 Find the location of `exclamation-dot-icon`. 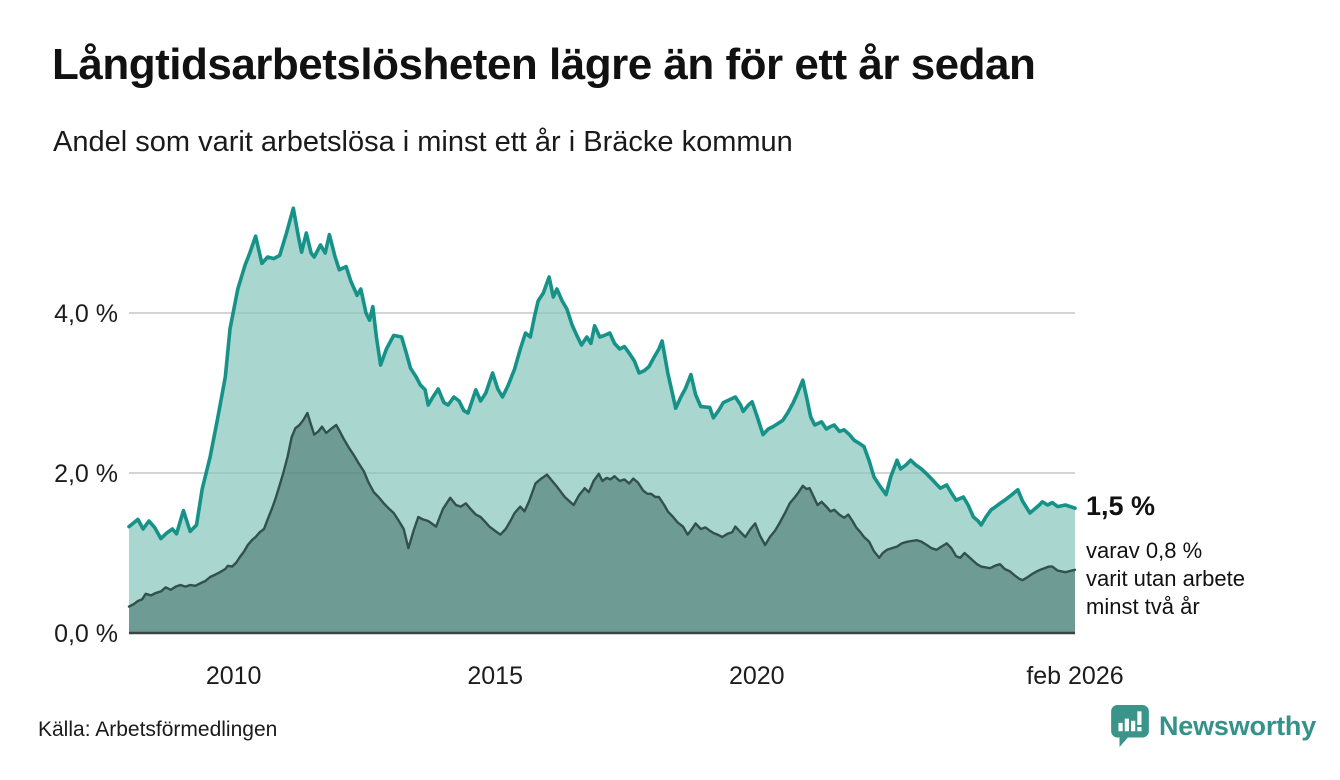

exclamation-dot-icon is located at coordinates (1139, 729).